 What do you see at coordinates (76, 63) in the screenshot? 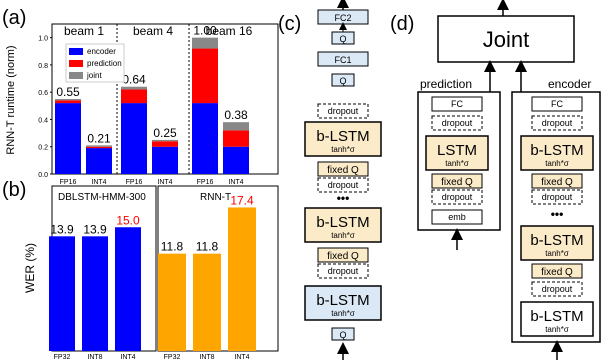
I see `legend-swatch-prediction` at bounding box center [76, 63].